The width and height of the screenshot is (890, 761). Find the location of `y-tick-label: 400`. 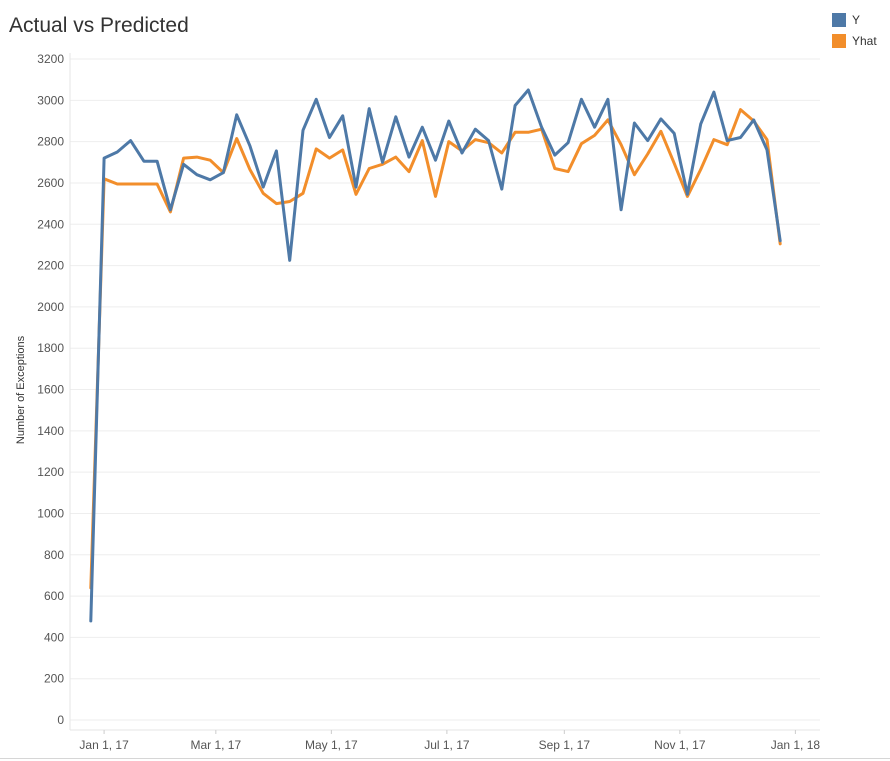

y-tick-label: 400 is located at coordinates (54, 637).